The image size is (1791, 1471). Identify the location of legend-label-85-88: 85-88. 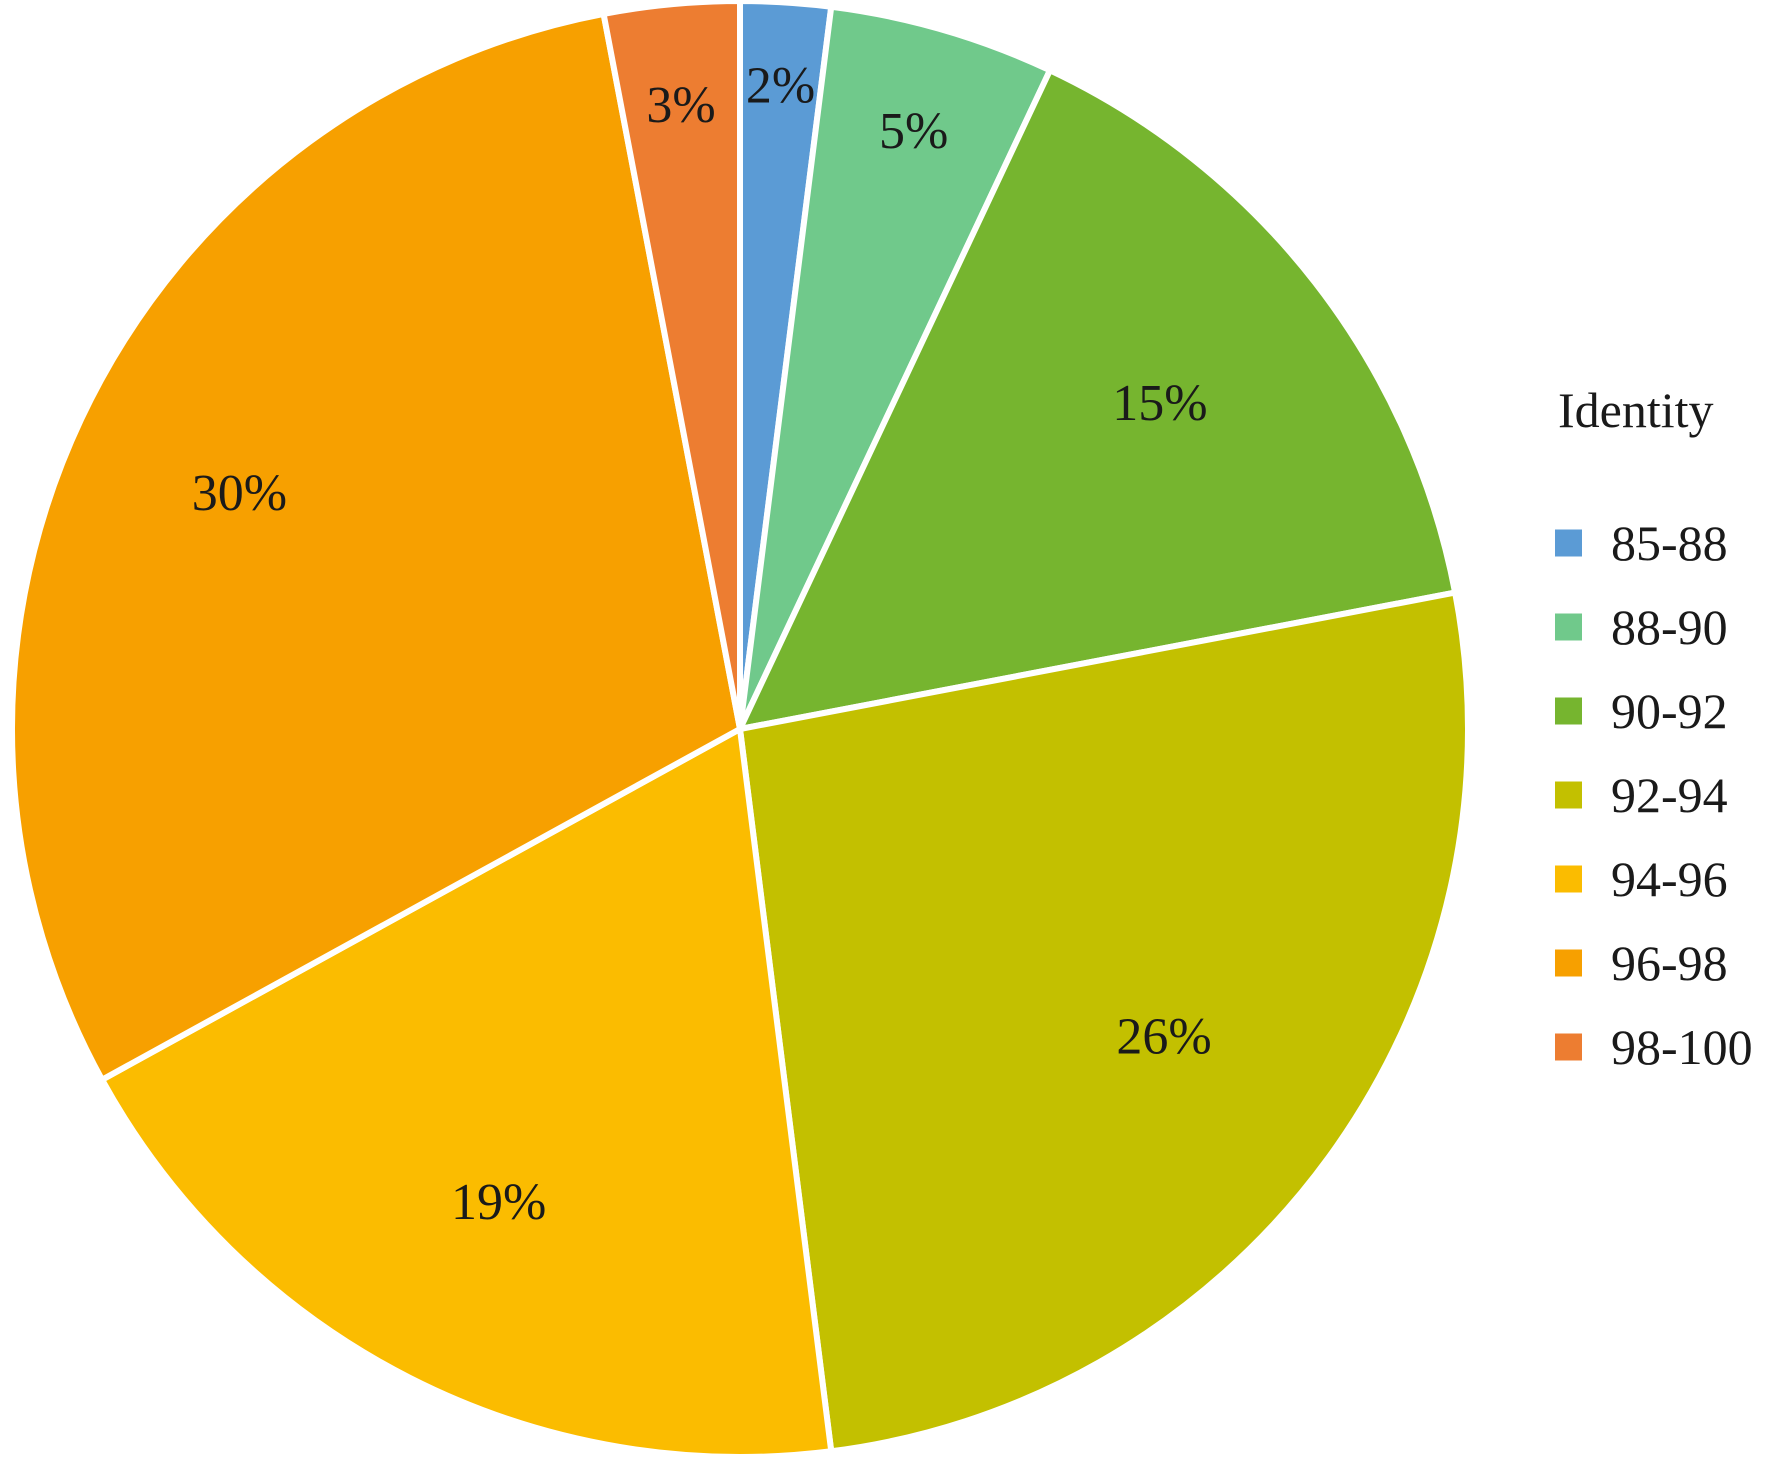
(1669, 543).